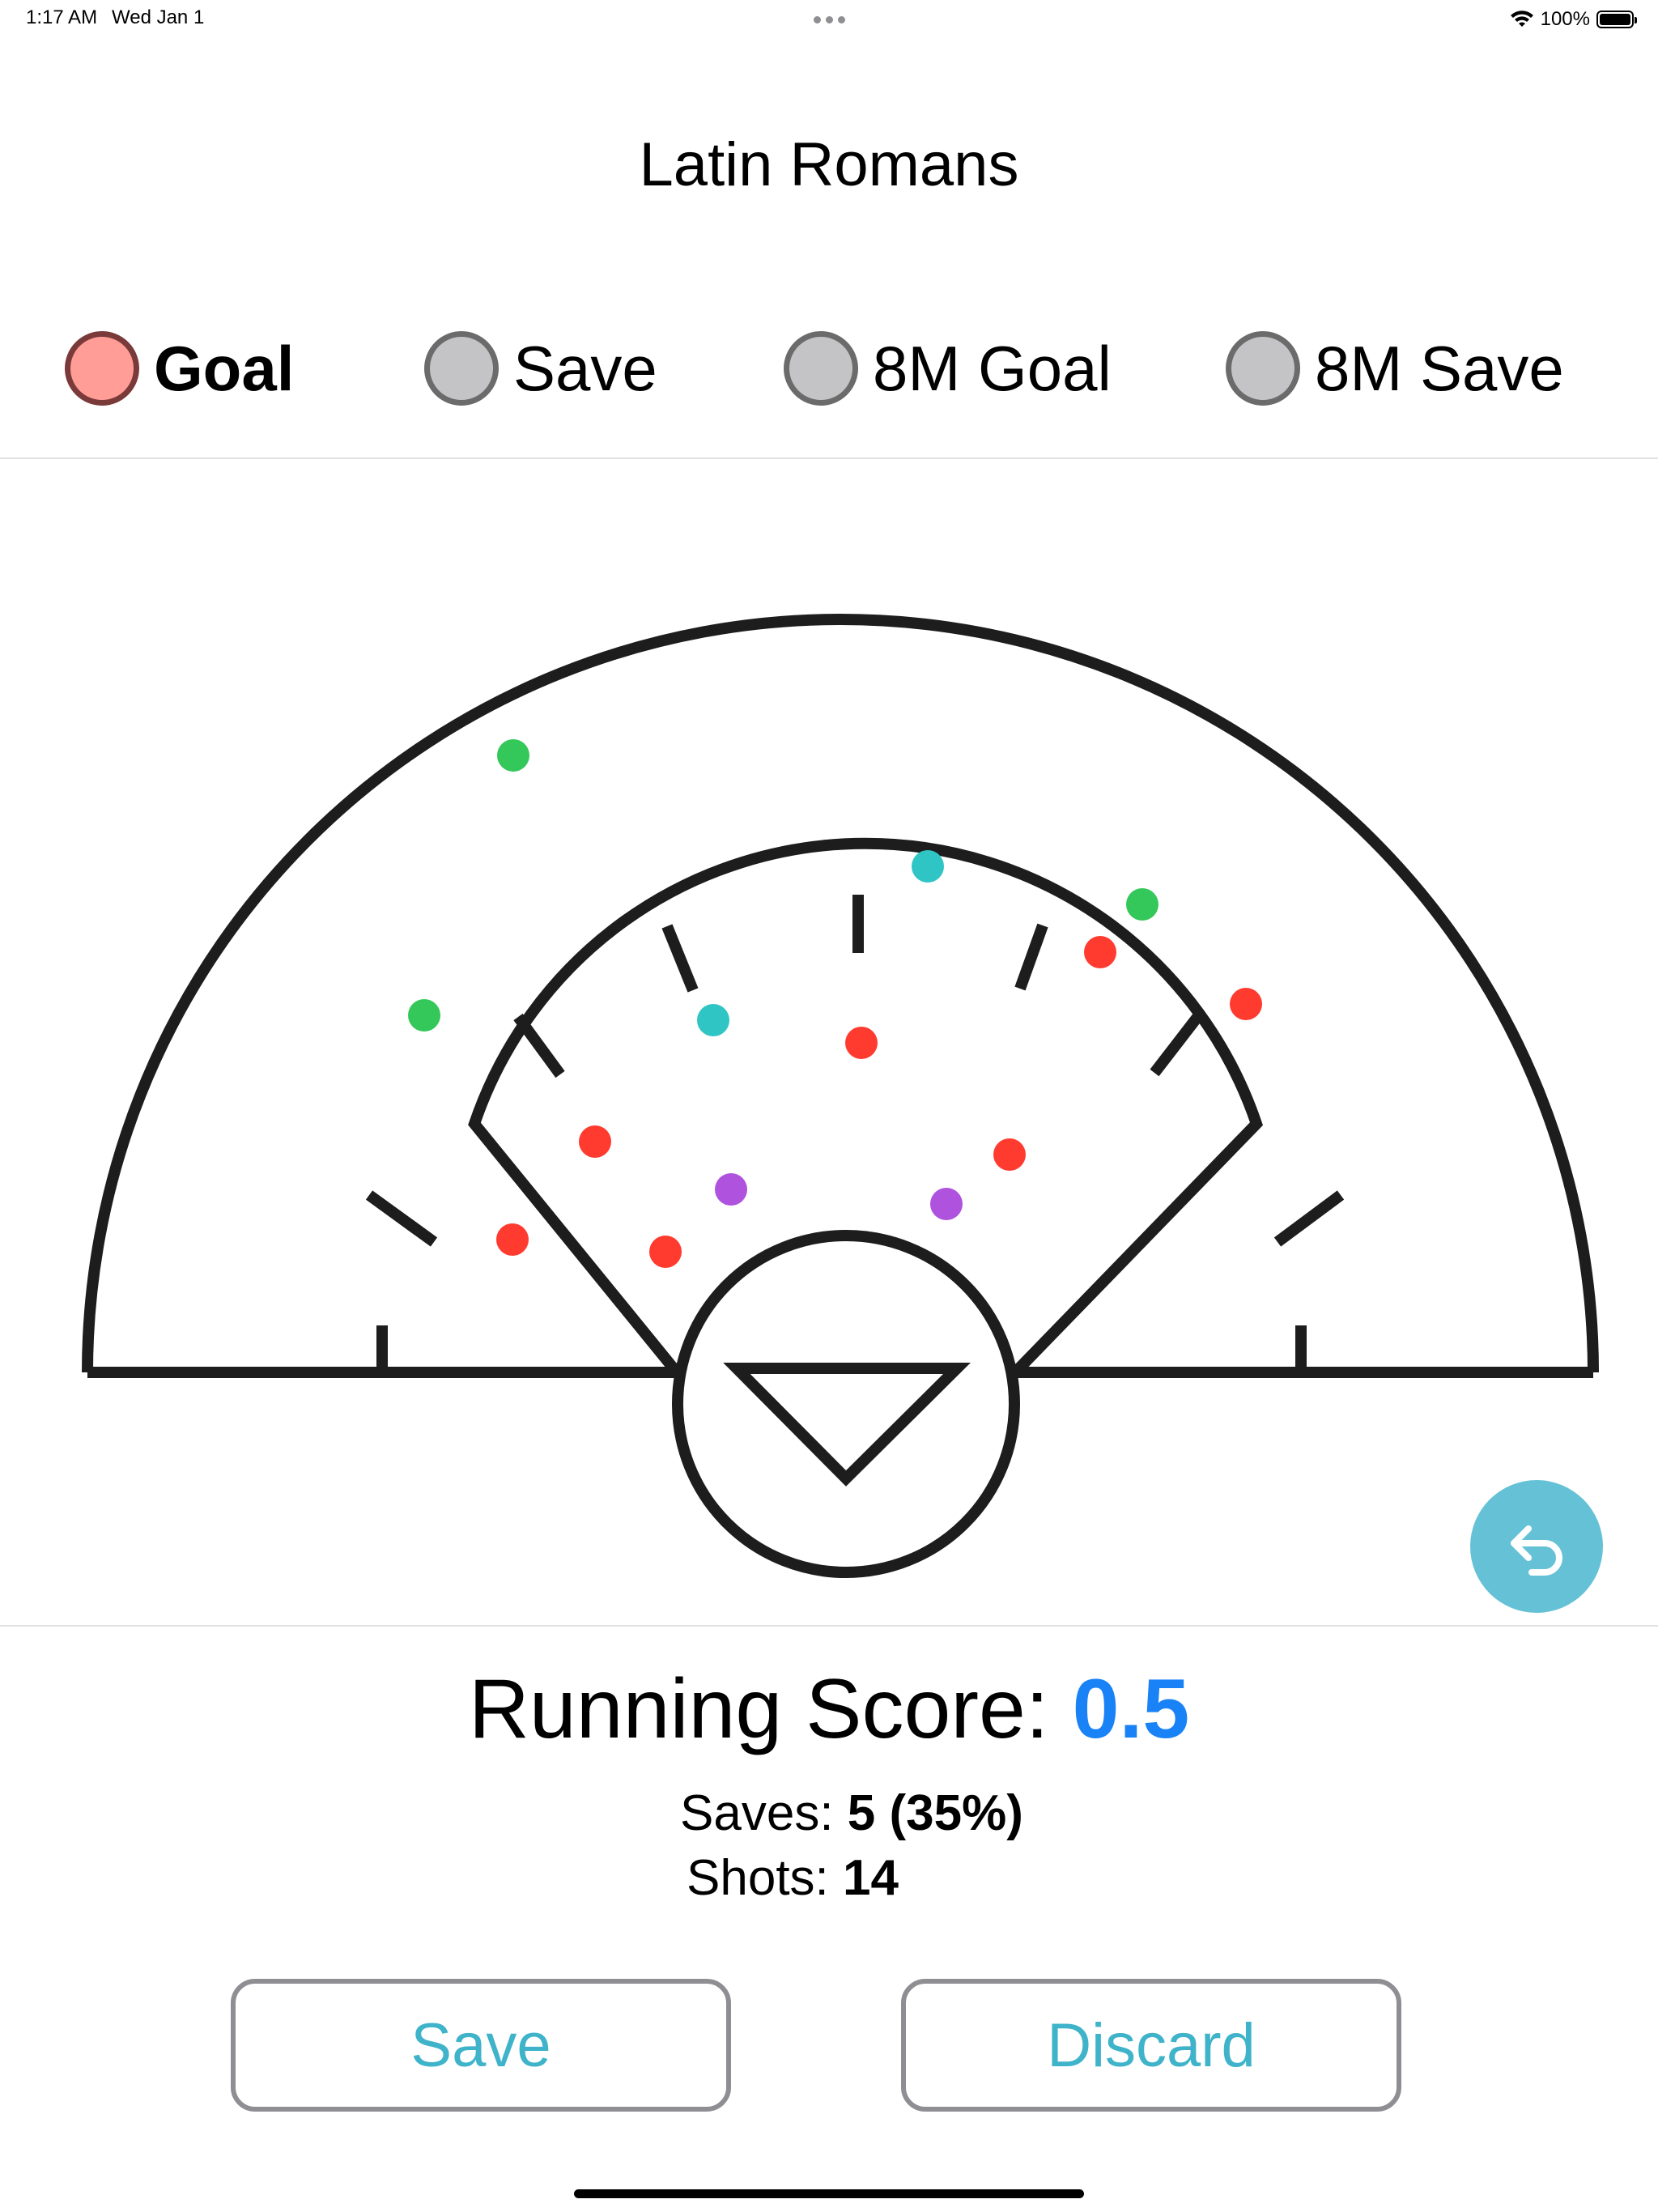  I want to click on home-indicator, so click(829, 2194).